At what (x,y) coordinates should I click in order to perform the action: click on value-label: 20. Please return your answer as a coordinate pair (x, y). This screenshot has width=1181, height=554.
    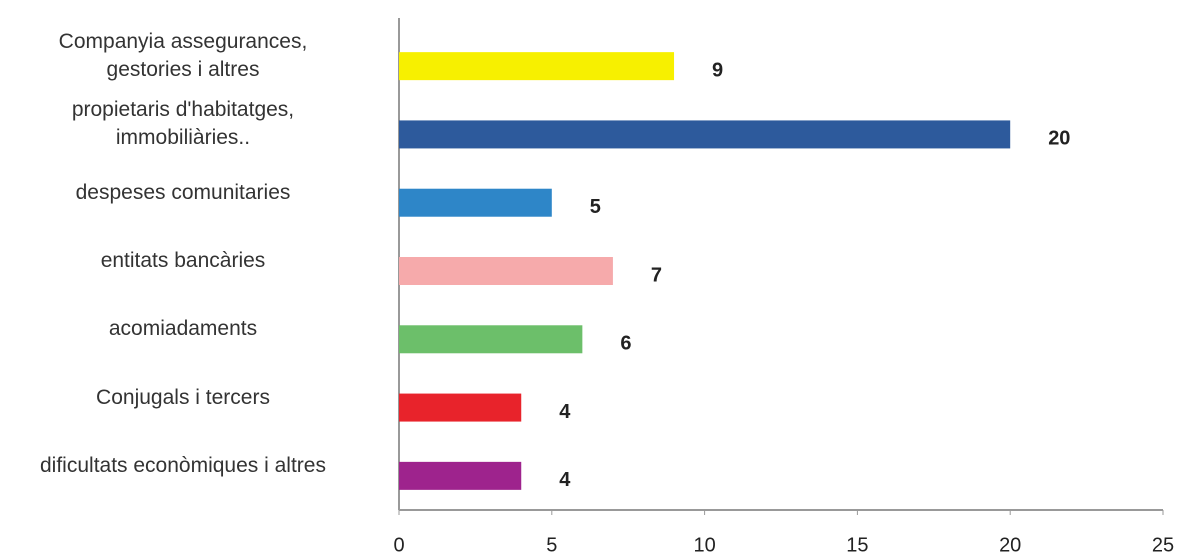
    Looking at the image, I should click on (1059, 139).